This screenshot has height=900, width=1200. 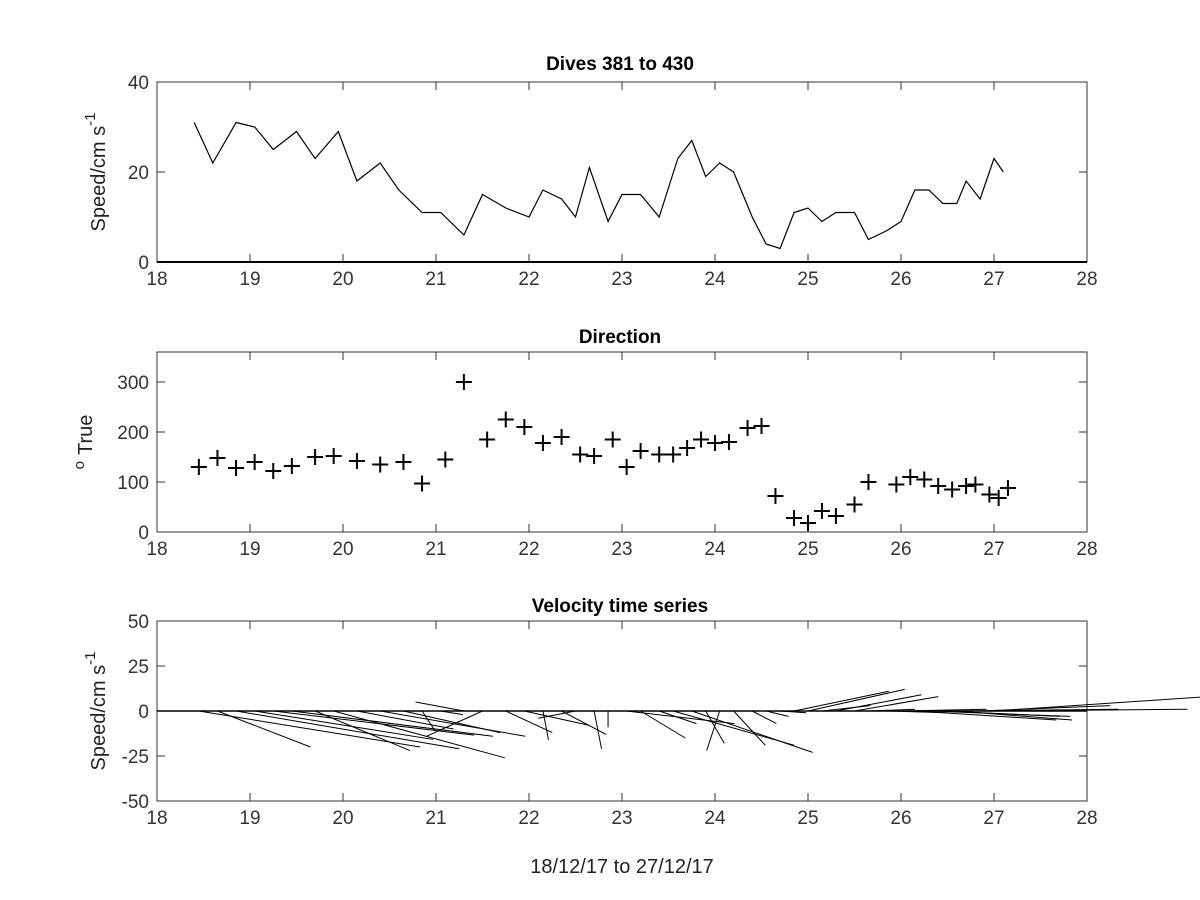 I want to click on y-tick-label: 40, so click(x=138, y=83).